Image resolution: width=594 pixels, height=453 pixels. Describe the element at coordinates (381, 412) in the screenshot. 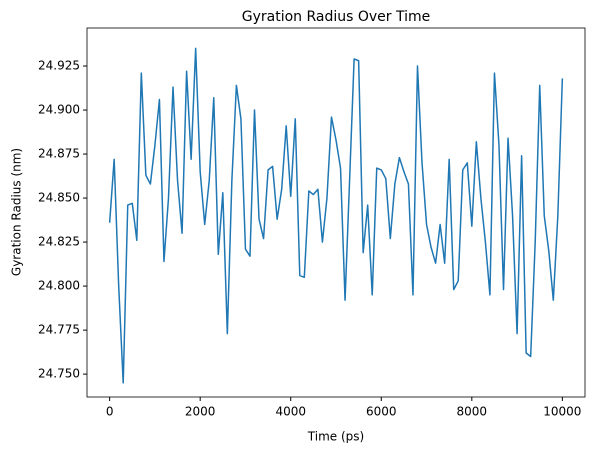

I see `x-tick-label: 6000` at that location.